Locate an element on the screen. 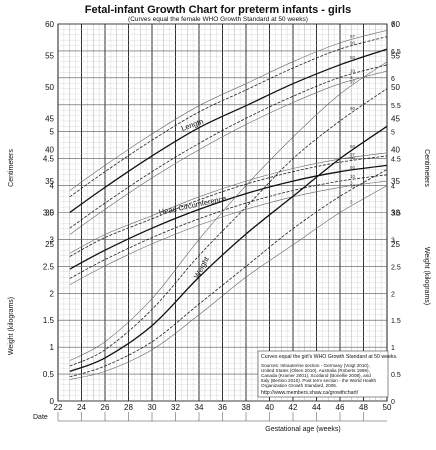  left-kg-axis-title: Weight (kilograms) is located at coordinates (11, 326).